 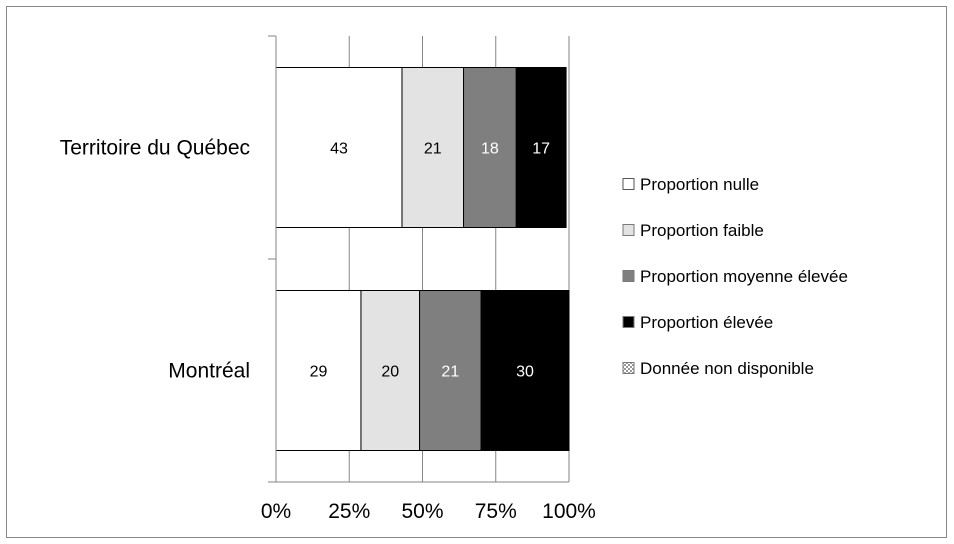 What do you see at coordinates (209, 371) in the screenshot?
I see `category-label: Montréal` at bounding box center [209, 371].